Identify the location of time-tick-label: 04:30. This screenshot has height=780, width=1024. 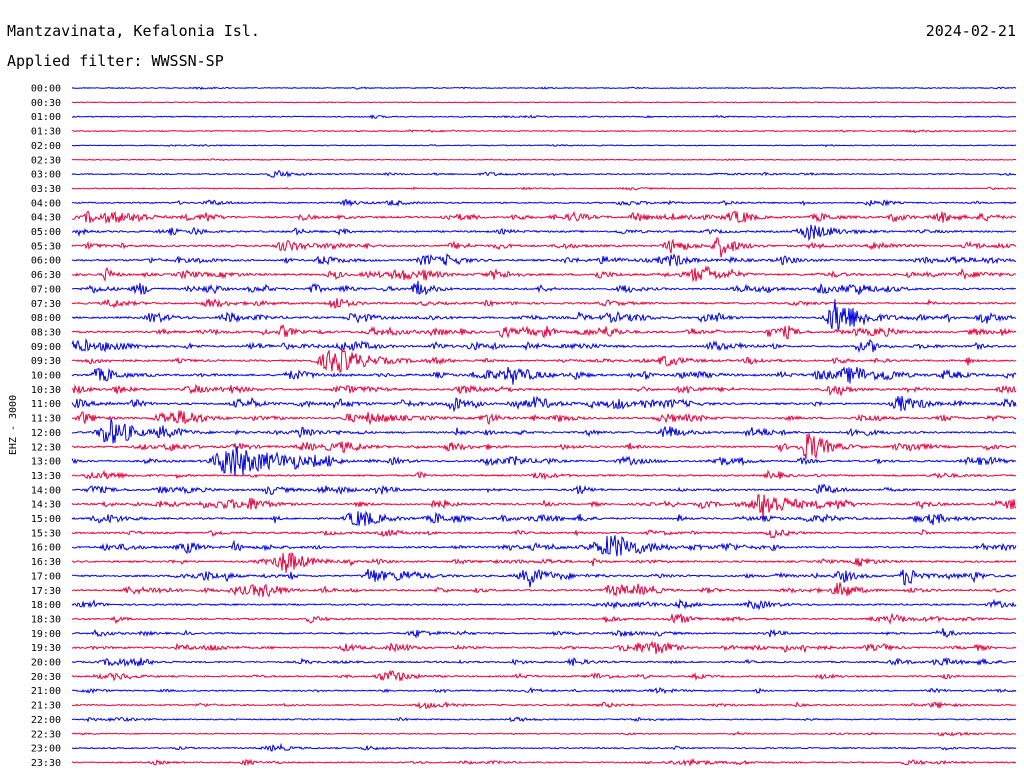
(46, 218).